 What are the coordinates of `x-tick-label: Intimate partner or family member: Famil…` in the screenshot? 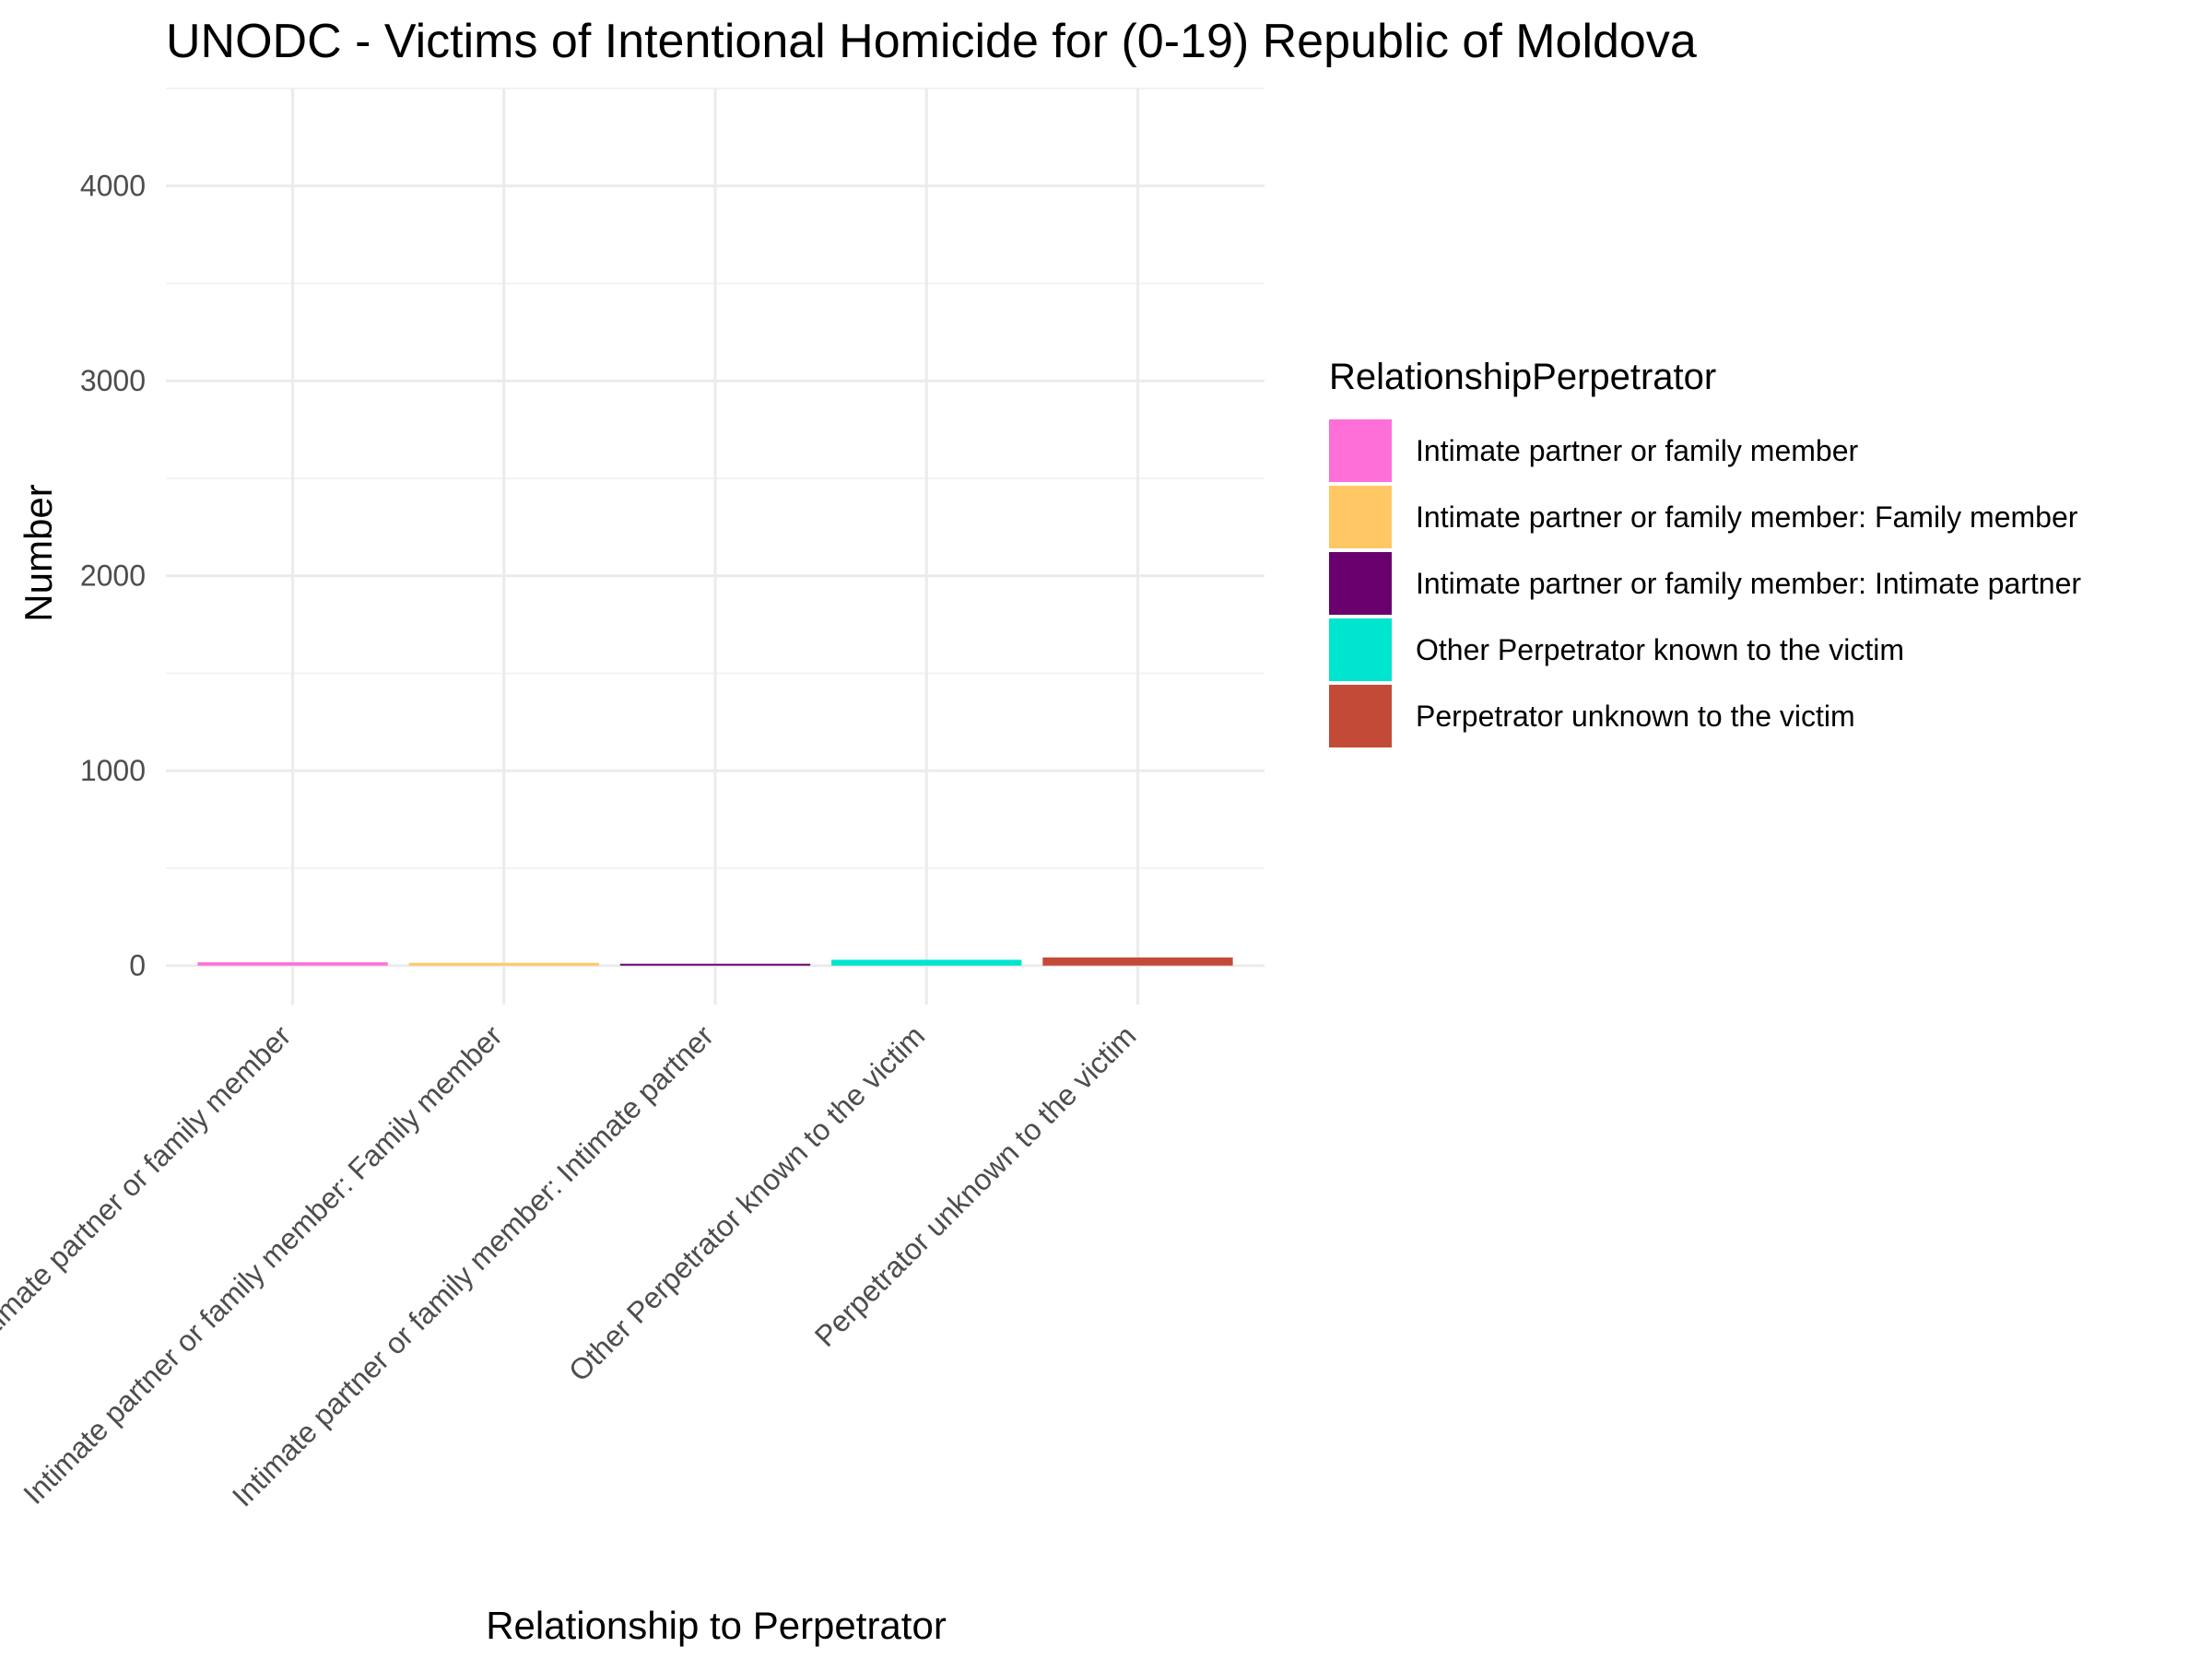 It's located at (263, 1264).